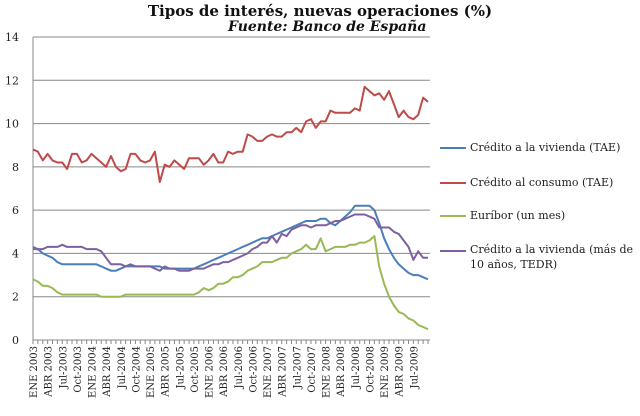  I want to click on x-tick-label: ENE 2006, so click(210, 372).